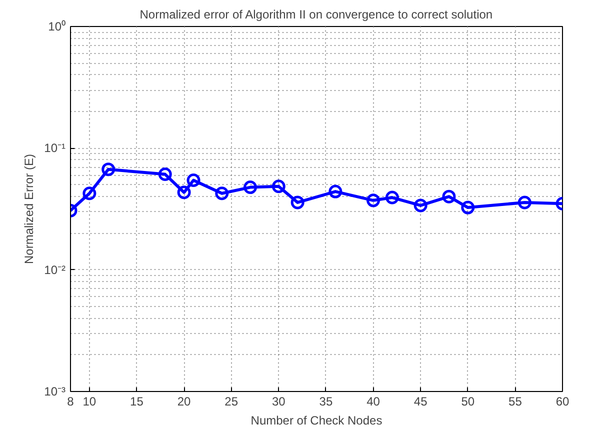 The width and height of the screenshot is (602, 430). What do you see at coordinates (55, 391) in the screenshot?
I see `y-tick-label: 10⁻³` at bounding box center [55, 391].